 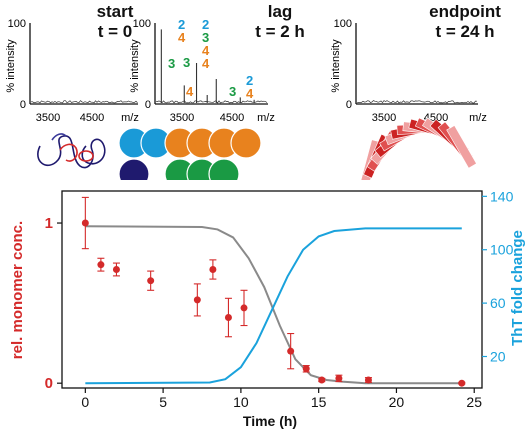 I want to click on spectrum-start-ymax: 100, so click(x=17, y=24).